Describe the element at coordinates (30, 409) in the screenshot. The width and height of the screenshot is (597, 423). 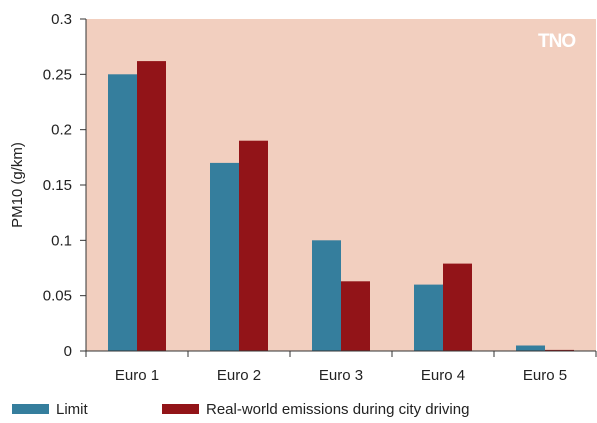
I see `legend-swatch-limit` at that location.